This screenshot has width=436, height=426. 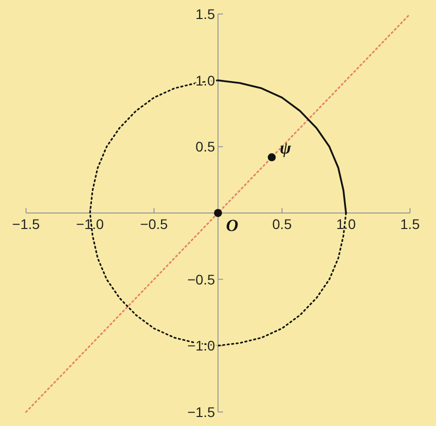 What do you see at coordinates (201, 412) in the screenshot?
I see `y-tick-label: −1.5` at bounding box center [201, 412].